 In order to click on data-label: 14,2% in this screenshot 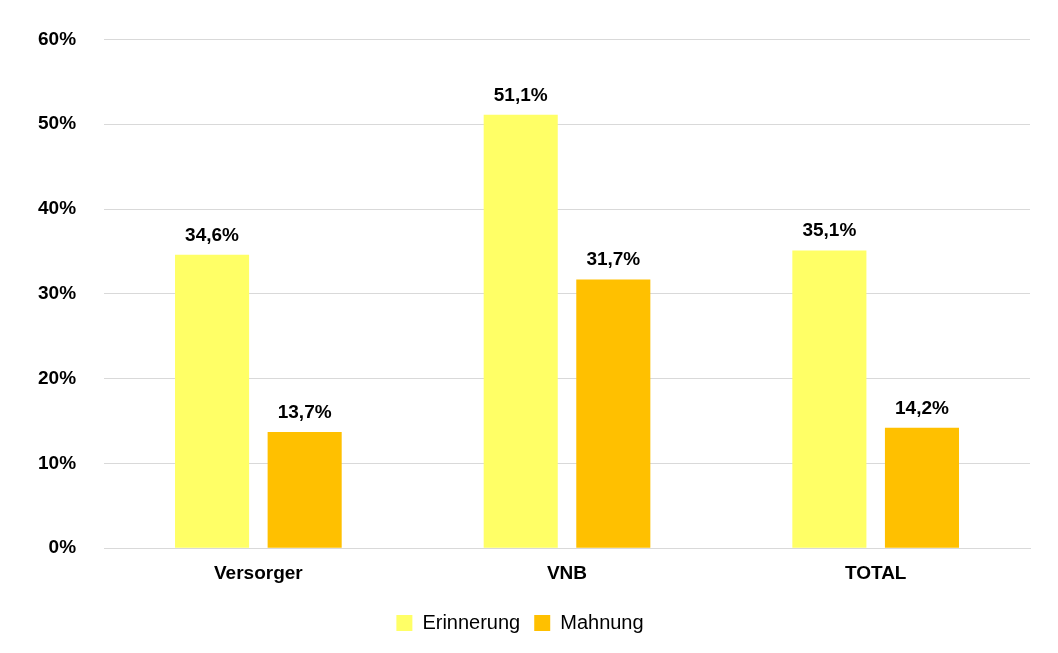, I will do `click(922, 407)`.